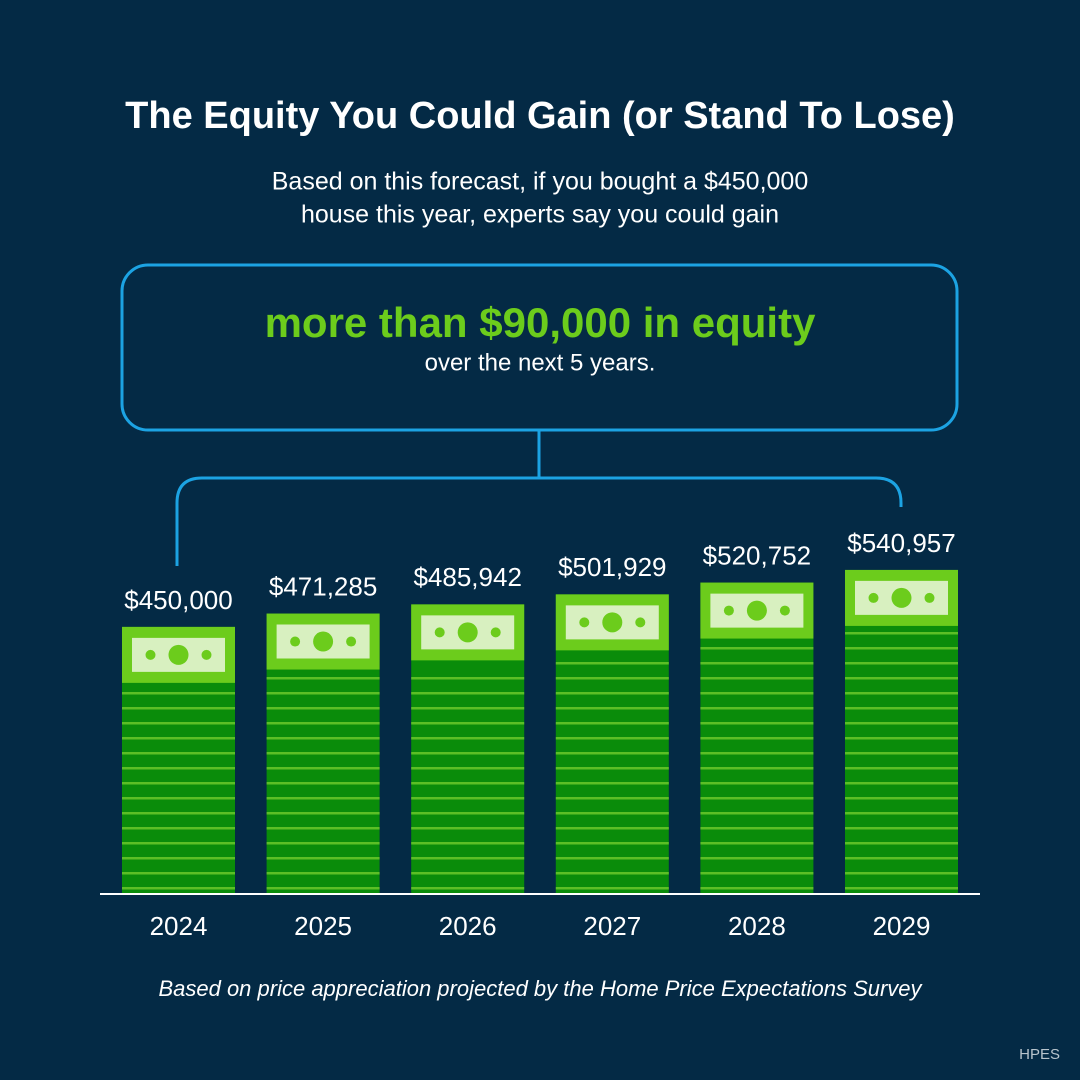 This screenshot has width=1080, height=1080. Describe the element at coordinates (757, 926) in the screenshot. I see `x-tick-label: 2028` at that location.